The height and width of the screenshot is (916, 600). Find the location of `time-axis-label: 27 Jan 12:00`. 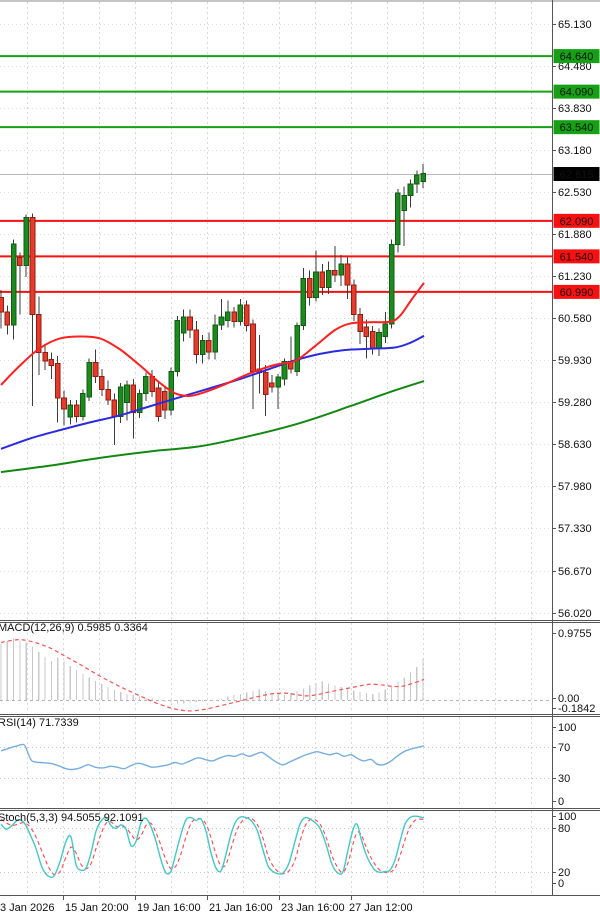

time-axis-label: 27 Jan 12:00 is located at coordinates (381, 908).